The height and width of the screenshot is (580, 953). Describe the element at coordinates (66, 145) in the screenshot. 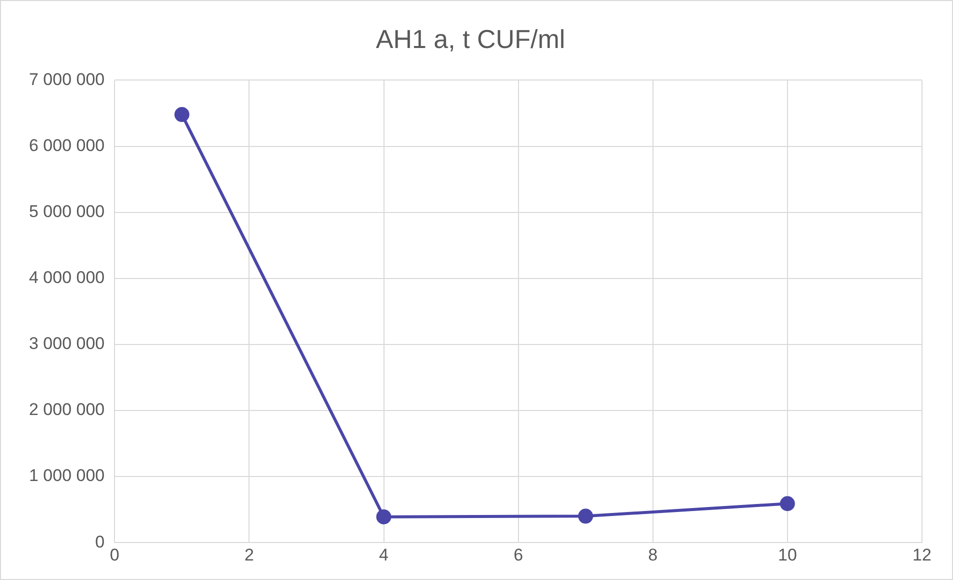

I see `y-tick-label: 6 000 000` at that location.